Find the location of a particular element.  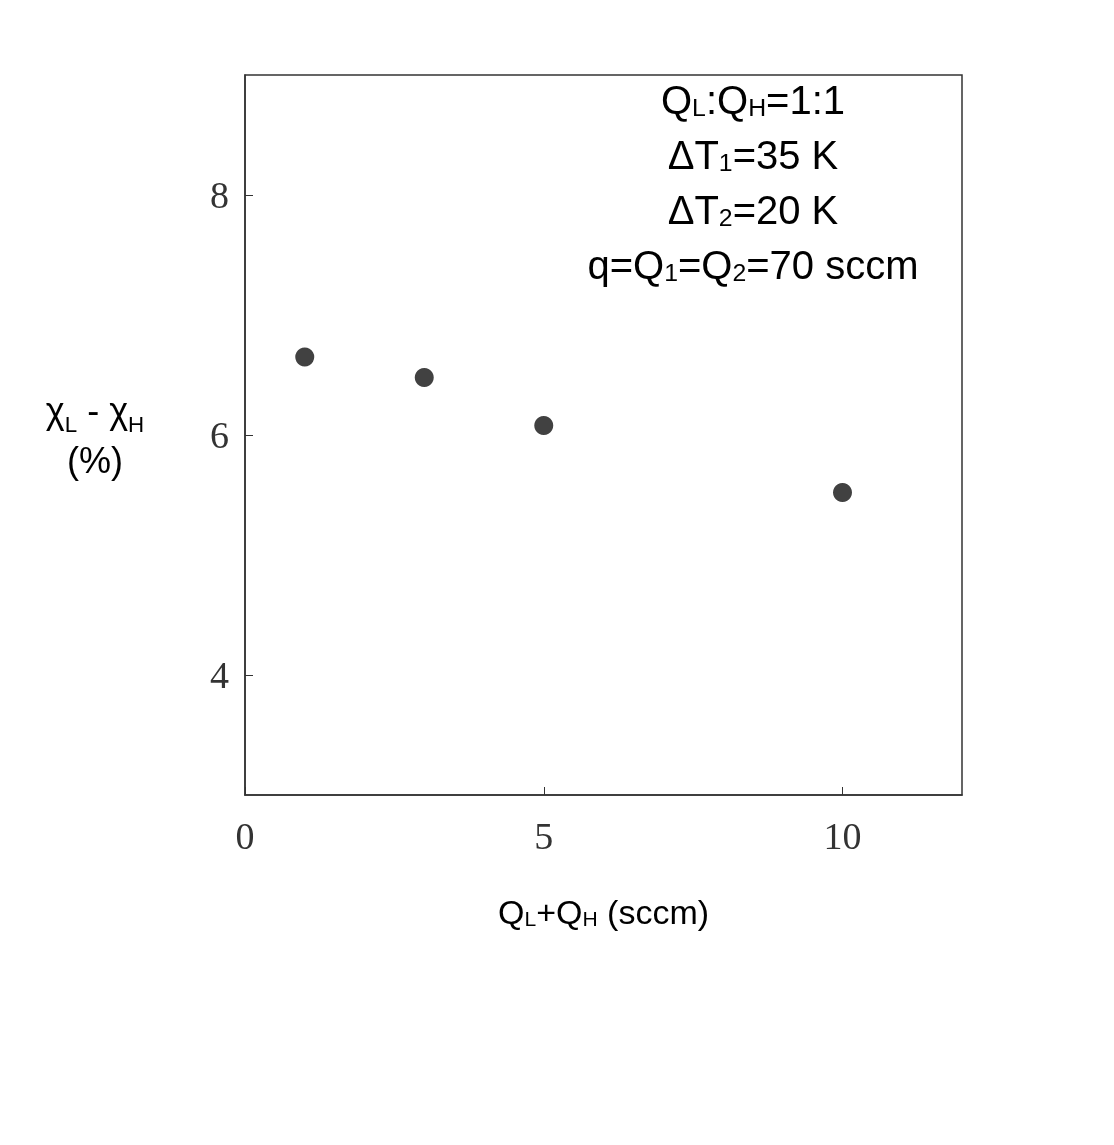

x-axis-title: QL+QH (sccm) is located at coordinates (603, 912).